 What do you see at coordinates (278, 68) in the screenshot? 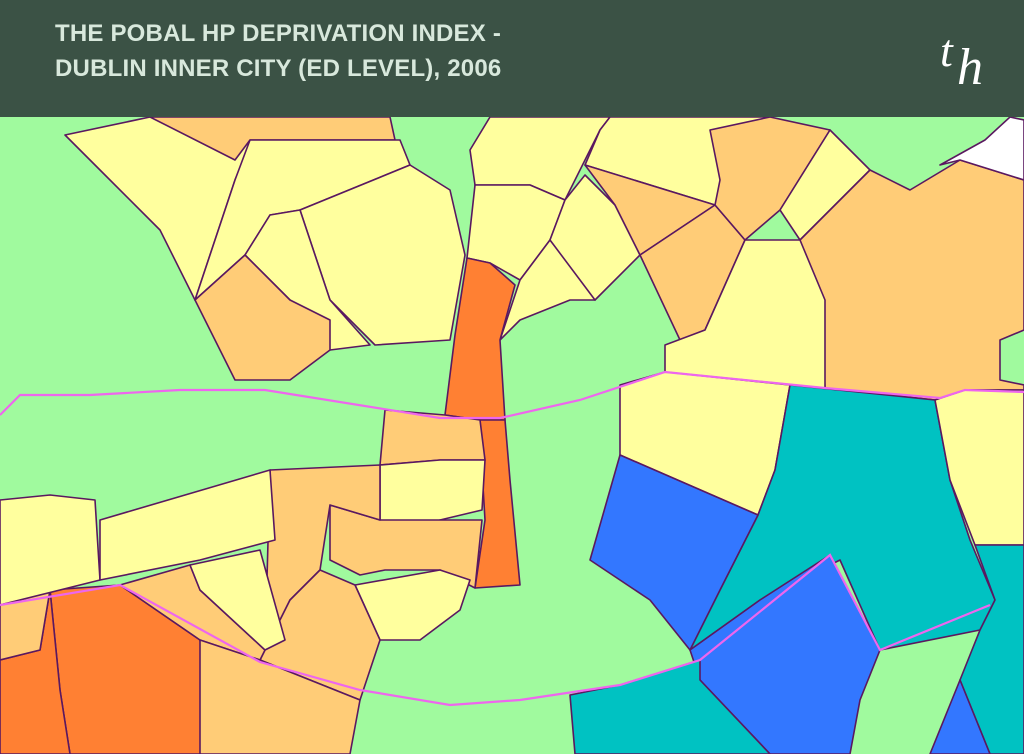
I see `title-line: DUBLIN INNER CITY (ED LEVEL), 2006` at bounding box center [278, 68].